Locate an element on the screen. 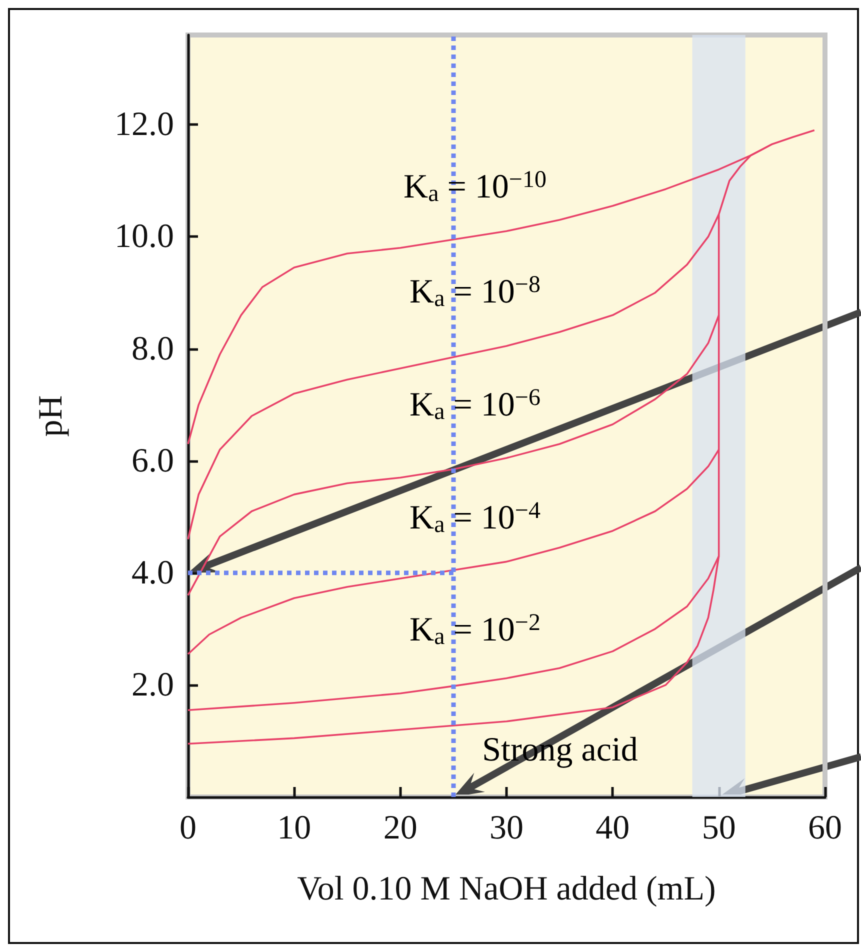  x-tick-label: 40 is located at coordinates (613, 828).